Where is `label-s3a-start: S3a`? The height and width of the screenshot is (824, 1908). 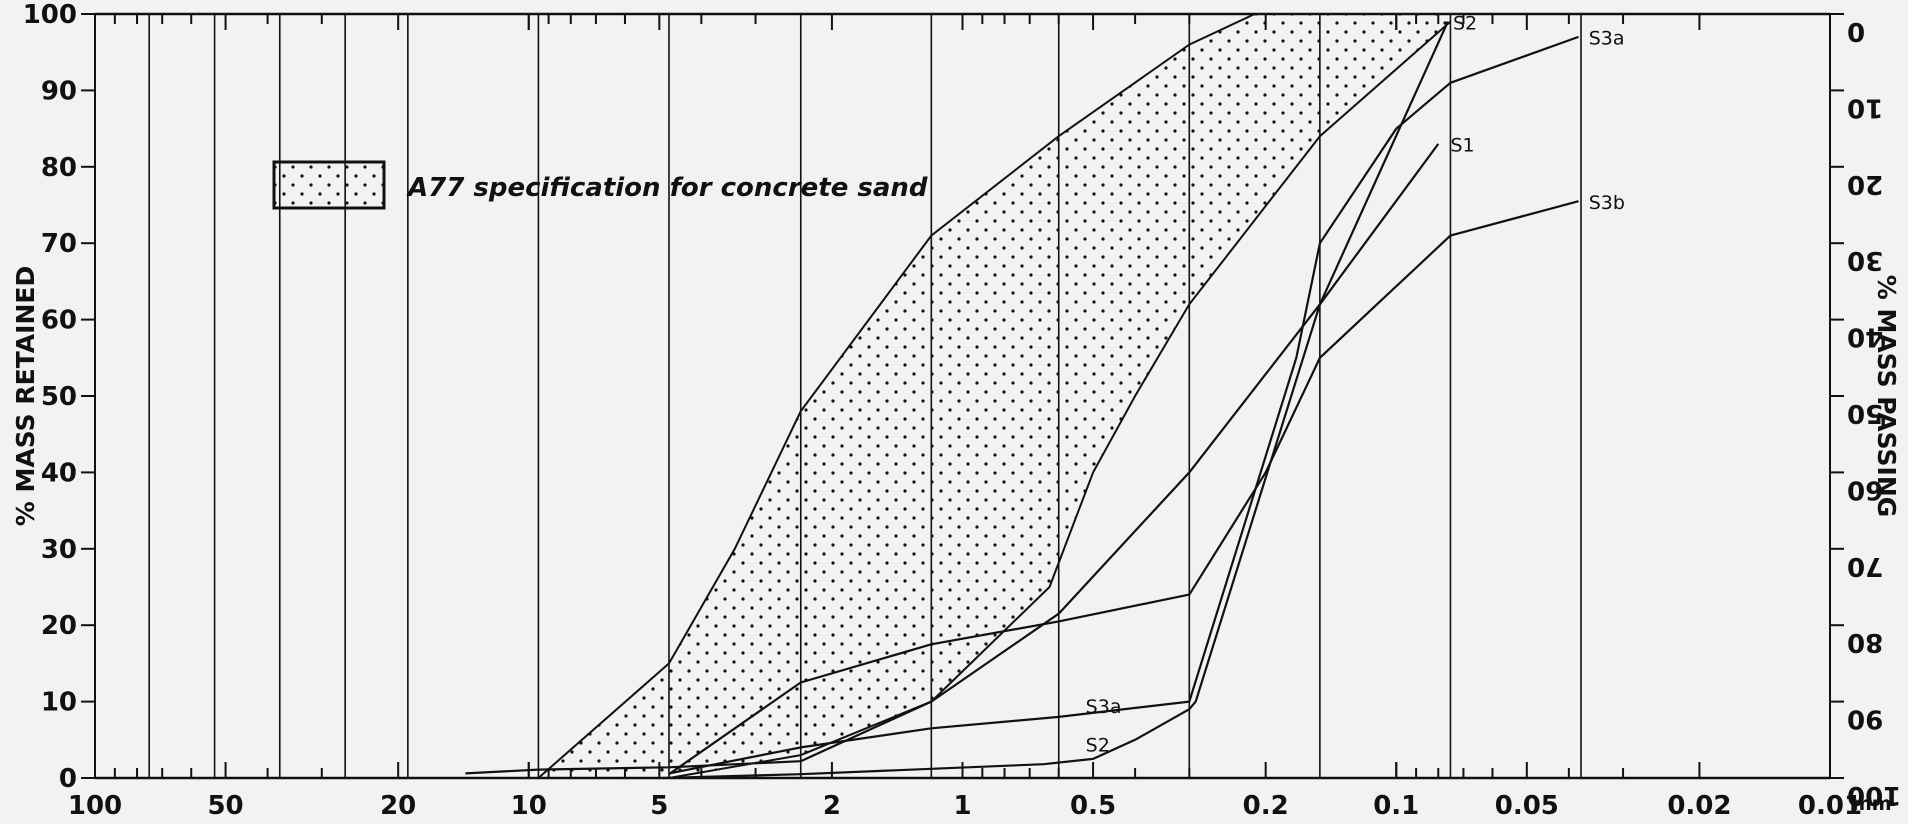 label-s3a-start: S3a is located at coordinates (1104, 707).